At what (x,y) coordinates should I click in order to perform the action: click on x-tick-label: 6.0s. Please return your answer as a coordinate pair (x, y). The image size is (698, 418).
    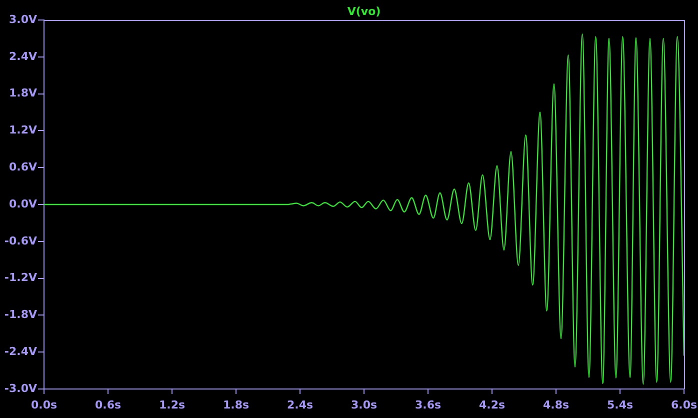
    Looking at the image, I should click on (684, 405).